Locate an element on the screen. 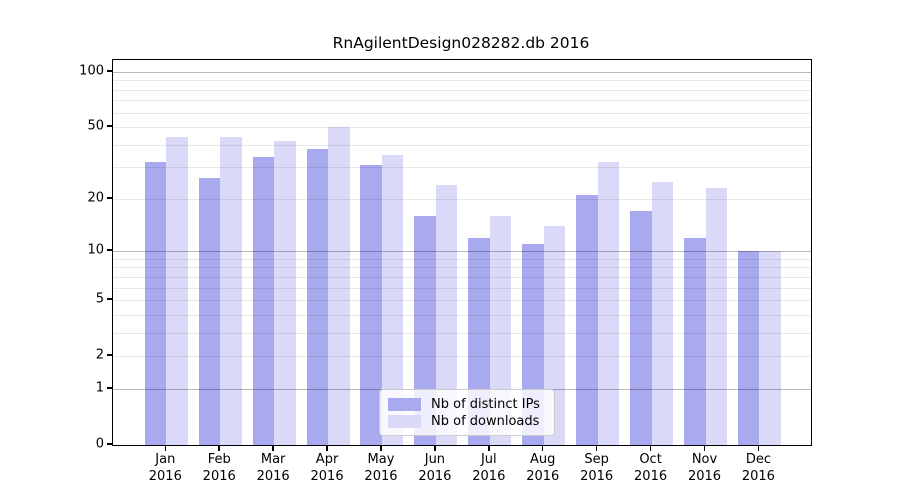 The width and height of the screenshot is (900, 500). x-tick-label-apr: Apr 2016 is located at coordinates (327, 468).